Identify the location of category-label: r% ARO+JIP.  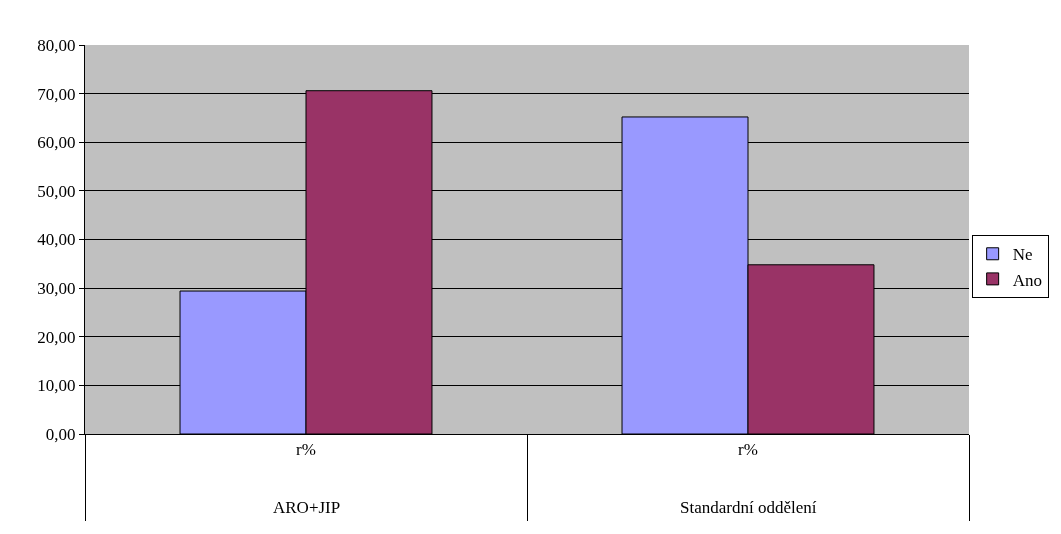
(307, 478).